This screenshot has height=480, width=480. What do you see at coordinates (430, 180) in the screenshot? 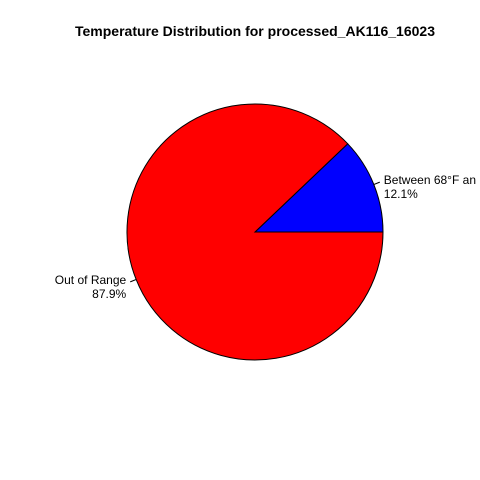
I see `pie-slice-label-0: Between 68°F an` at bounding box center [430, 180].